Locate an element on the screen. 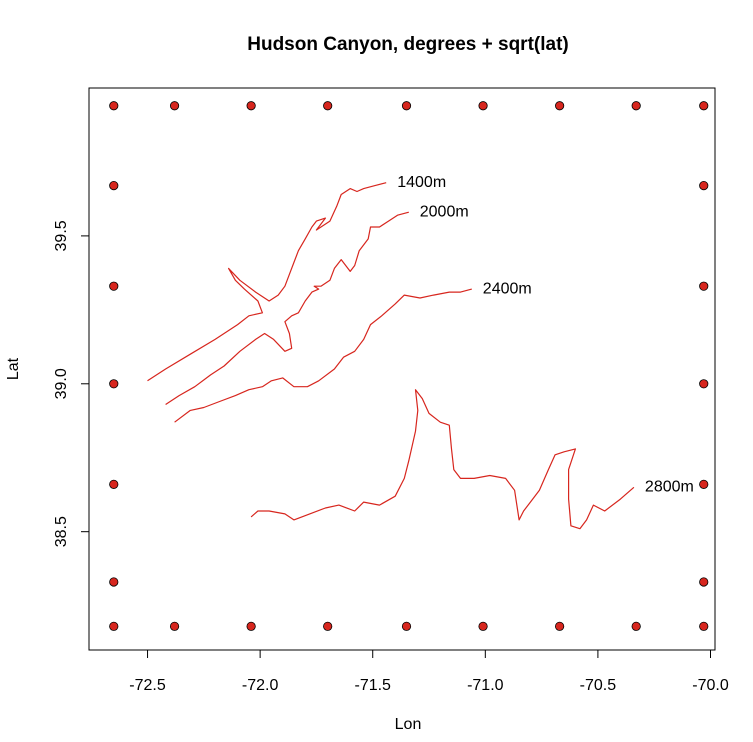 The width and height of the screenshot is (753, 742). contour-label: 2400m is located at coordinates (507, 288).